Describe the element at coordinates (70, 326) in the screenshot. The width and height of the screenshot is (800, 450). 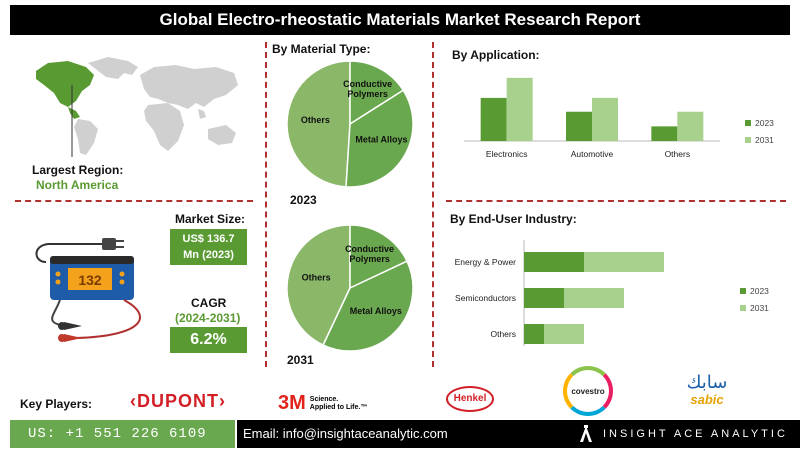
I see `clamp-black-icon` at that location.